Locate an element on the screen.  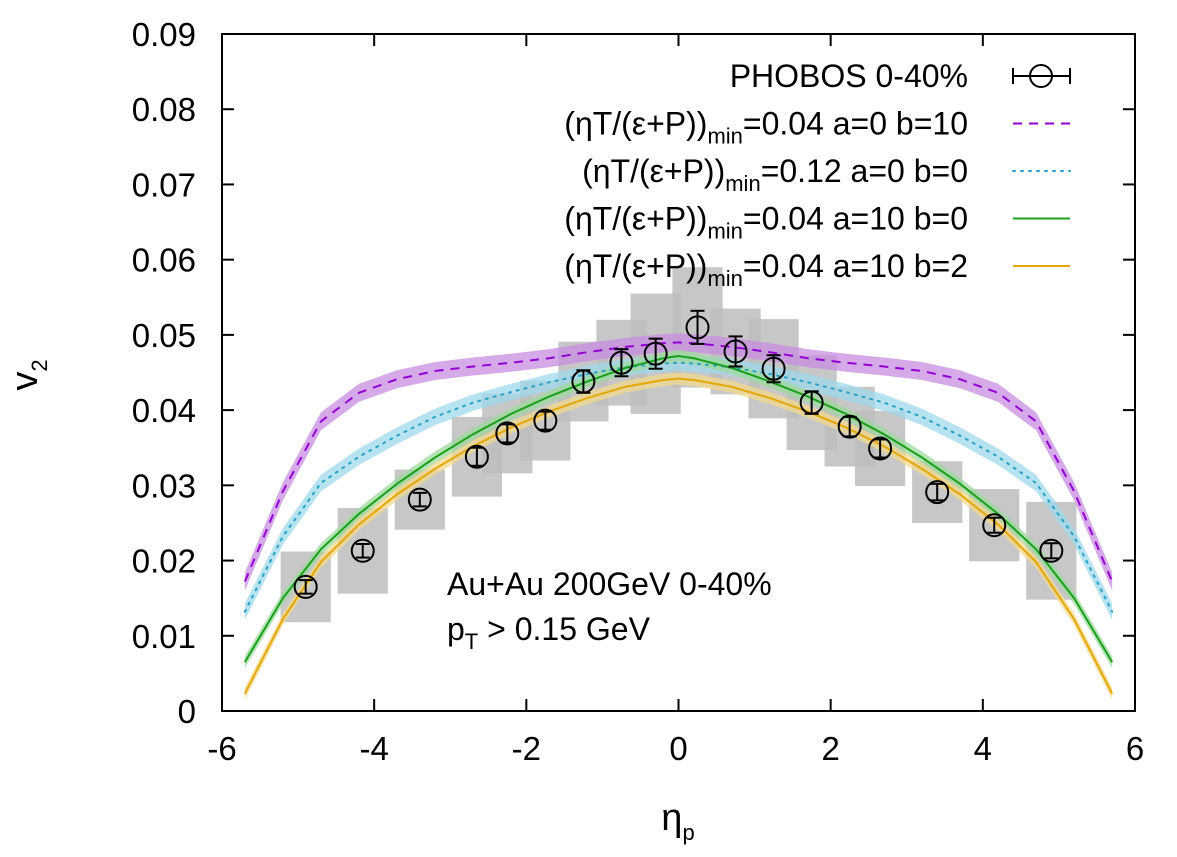
y-tick-label: 0.04 is located at coordinates (164, 410).